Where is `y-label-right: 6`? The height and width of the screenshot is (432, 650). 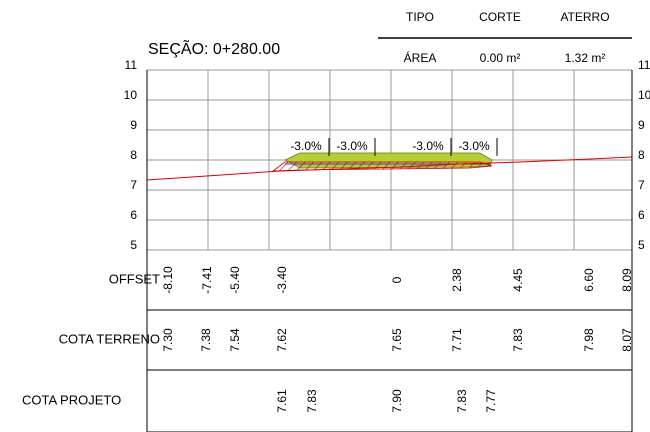 y-label-right: 6 is located at coordinates (641, 215).